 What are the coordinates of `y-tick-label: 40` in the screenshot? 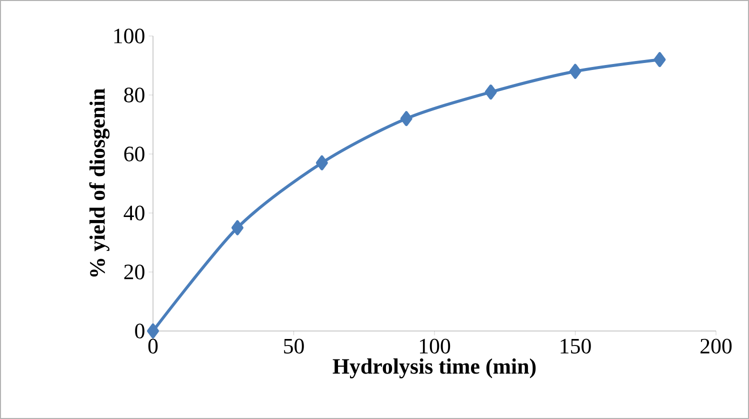 It's located at (134, 213).